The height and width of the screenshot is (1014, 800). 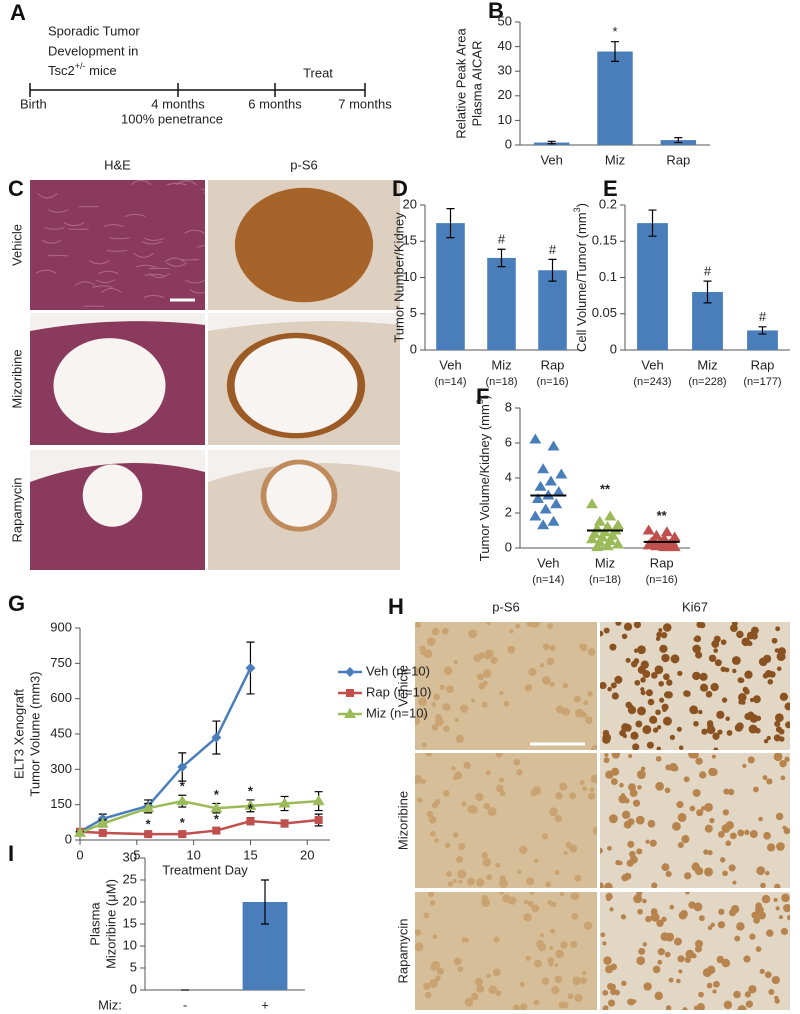 What do you see at coordinates (350, 713) in the screenshot?
I see `legend-marker` at bounding box center [350, 713].